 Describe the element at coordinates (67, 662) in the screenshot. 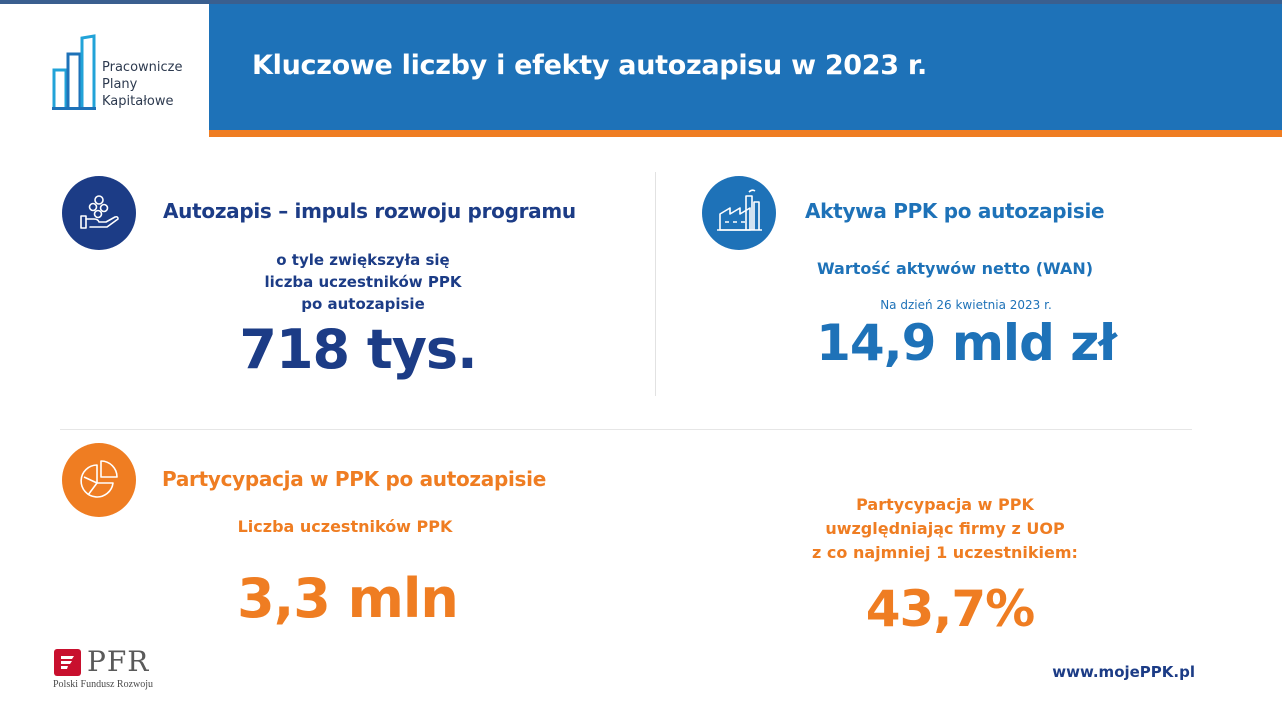

I see `pfr-mark-icon` at that location.